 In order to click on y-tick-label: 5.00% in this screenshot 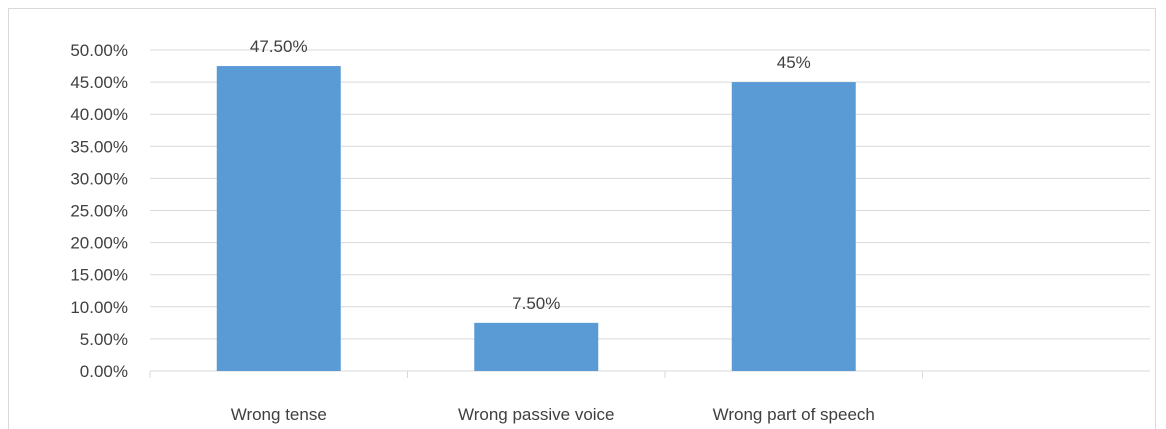, I will do `click(104, 339)`.